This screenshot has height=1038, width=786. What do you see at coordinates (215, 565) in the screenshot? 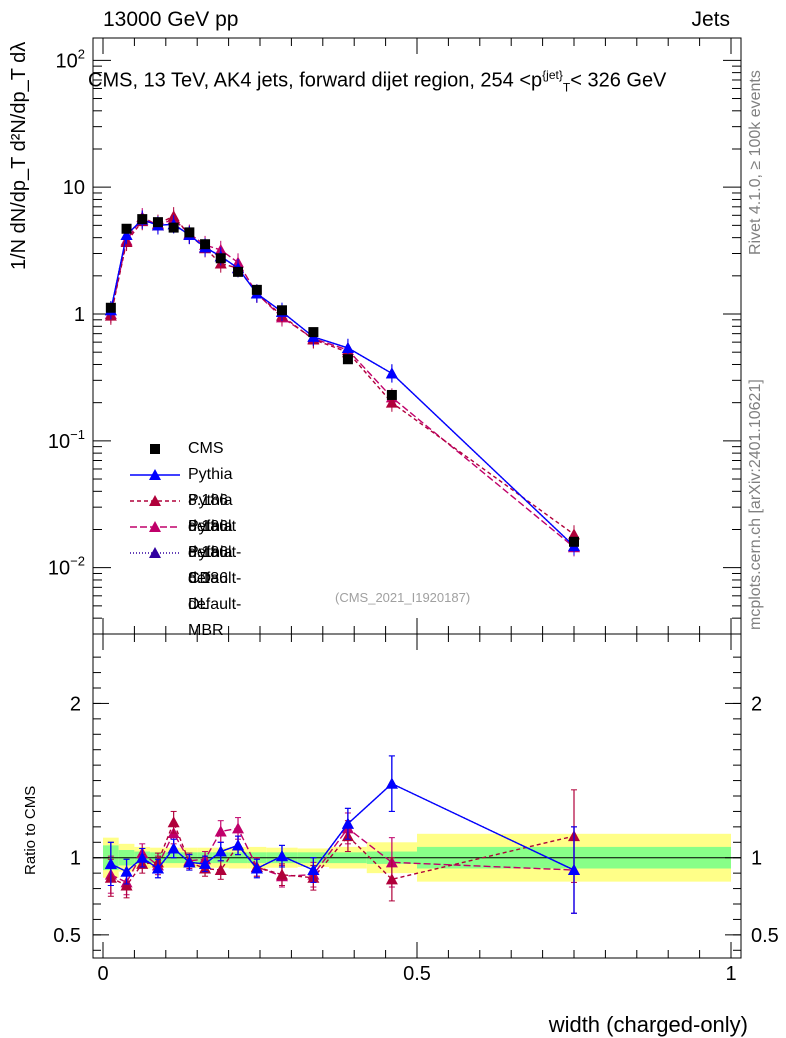
I see `legend-label: Pythia 8.186 default-DL` at bounding box center [215, 565].